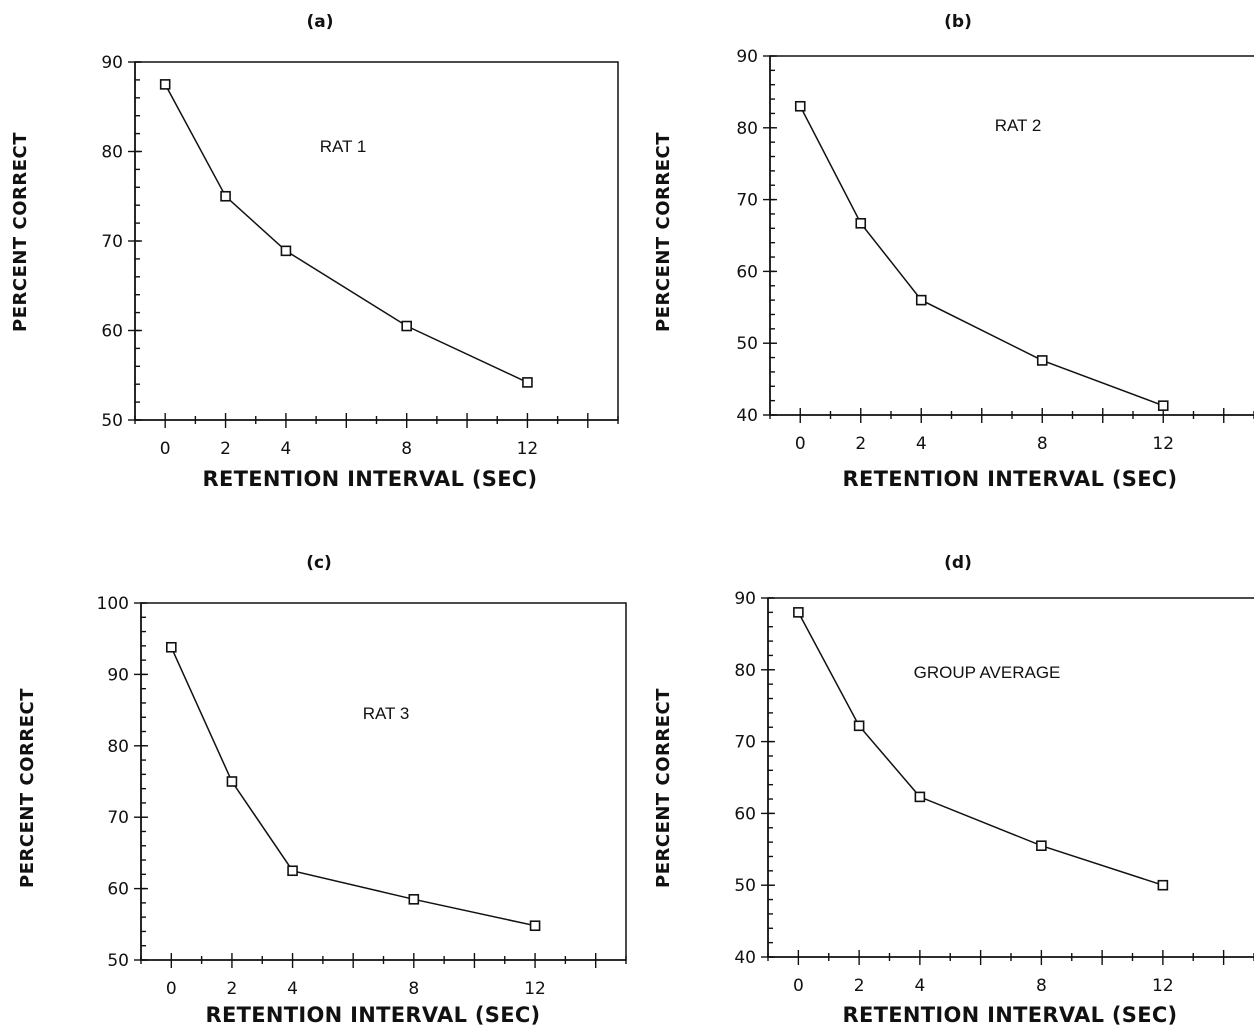 The height and width of the screenshot is (1030, 1254). Describe the element at coordinates (987, 672) in the screenshot. I see `series-annotation: GROUP AVERAGE` at that location.